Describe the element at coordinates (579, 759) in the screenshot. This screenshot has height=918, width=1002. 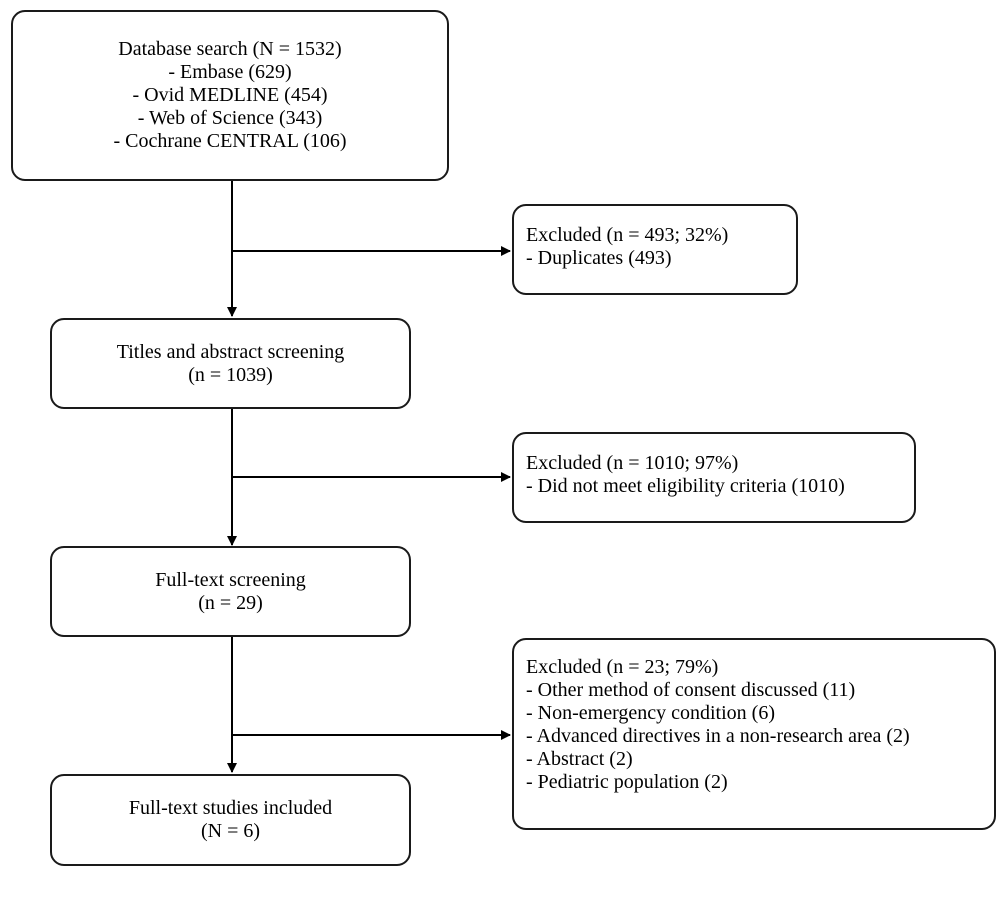
I see `exclusion-3-reason-abstract: - Abstract (2)` at that location.